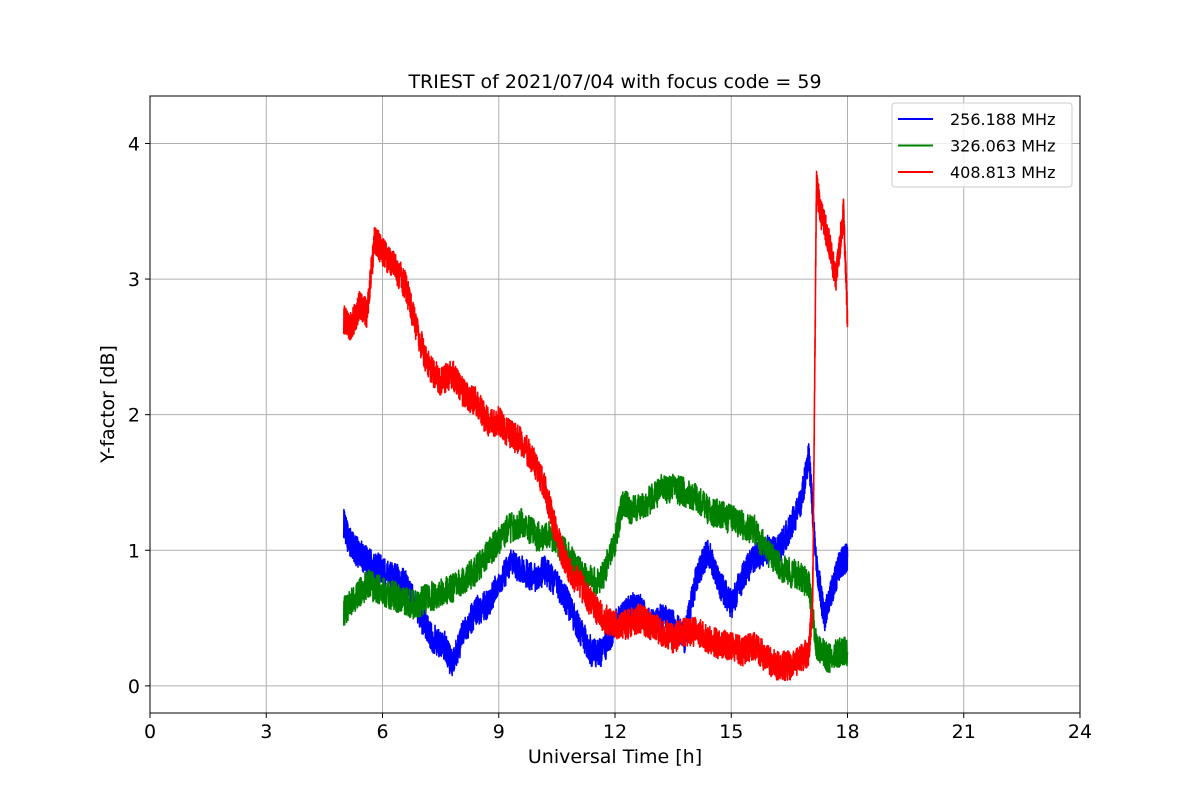 Image resolution: width=1200 pixels, height=800 pixels. Describe the element at coordinates (964, 732) in the screenshot. I see `x-tick-label: 21` at that location.